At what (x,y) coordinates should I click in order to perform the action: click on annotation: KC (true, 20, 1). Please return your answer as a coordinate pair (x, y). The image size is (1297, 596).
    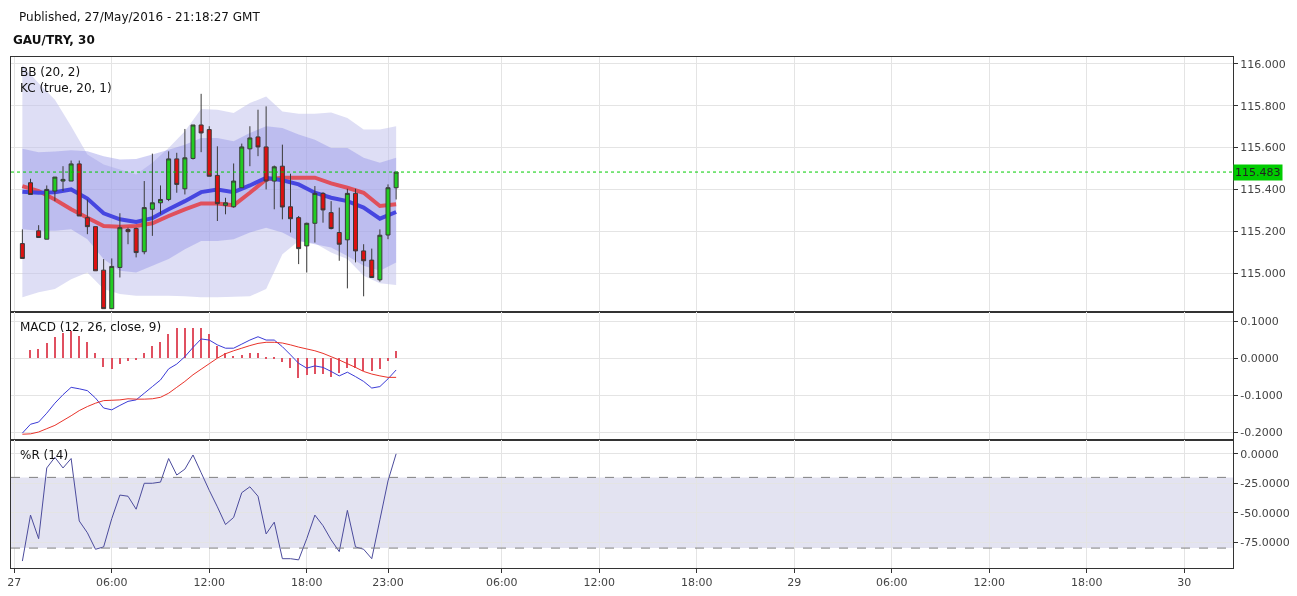
    Looking at the image, I should click on (66, 88).